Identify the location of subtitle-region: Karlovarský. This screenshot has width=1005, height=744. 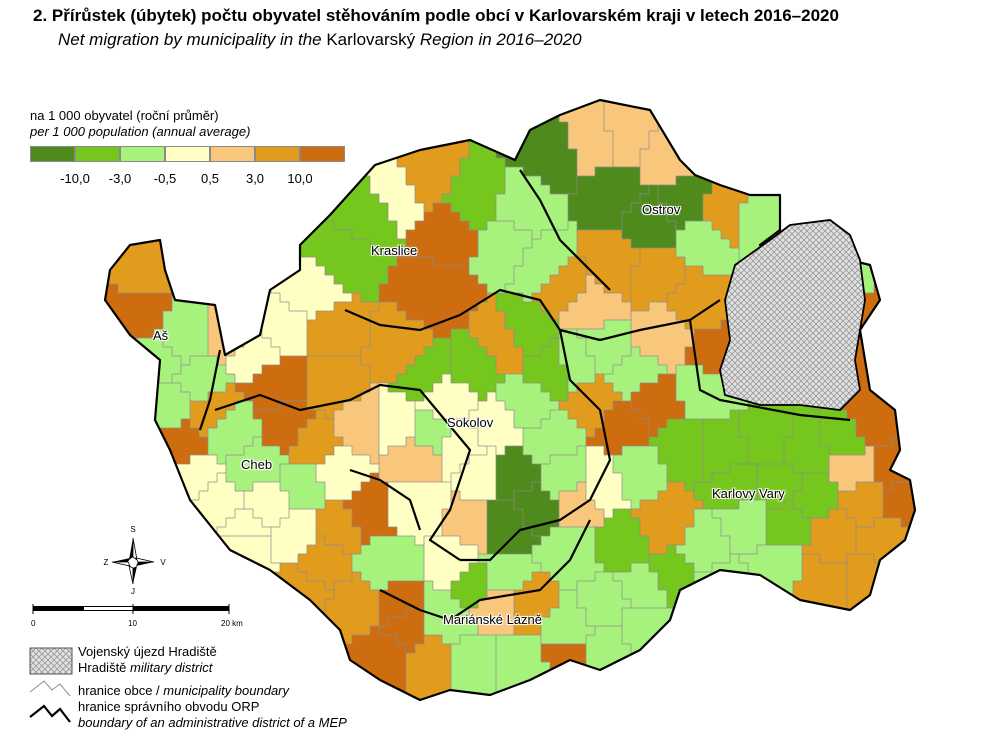
(371, 39).